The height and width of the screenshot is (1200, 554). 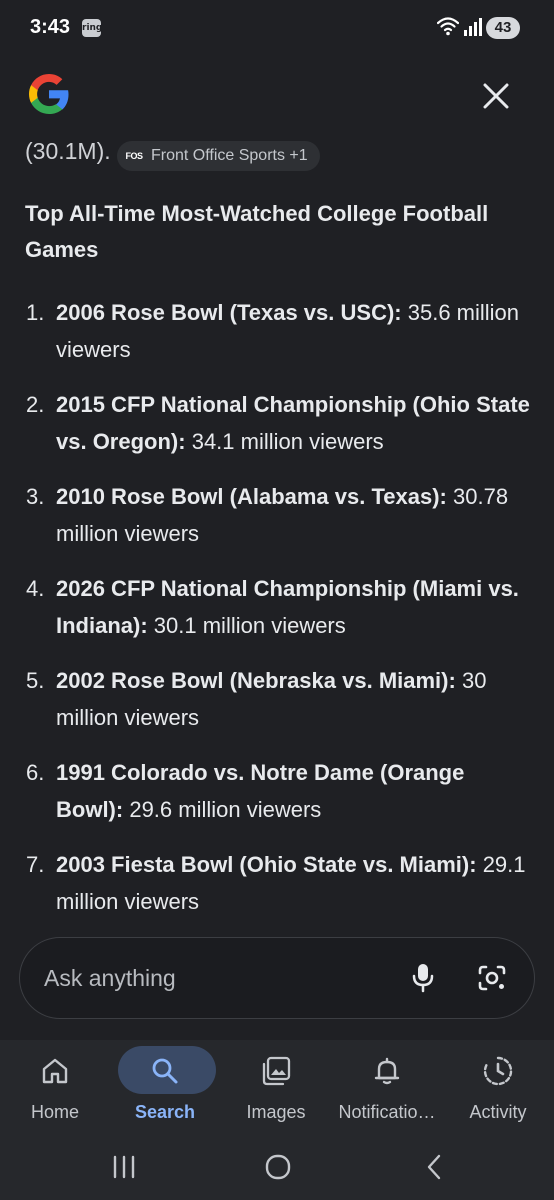 I want to click on item-number: 5., so click(x=35, y=680).